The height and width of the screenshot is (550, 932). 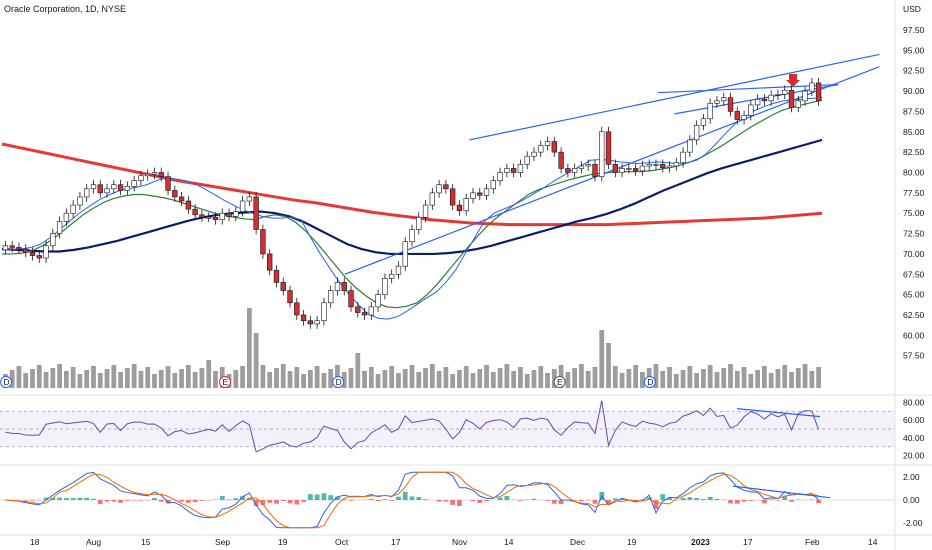 I want to click on rsi-tick-label: 80.00, so click(x=914, y=402).